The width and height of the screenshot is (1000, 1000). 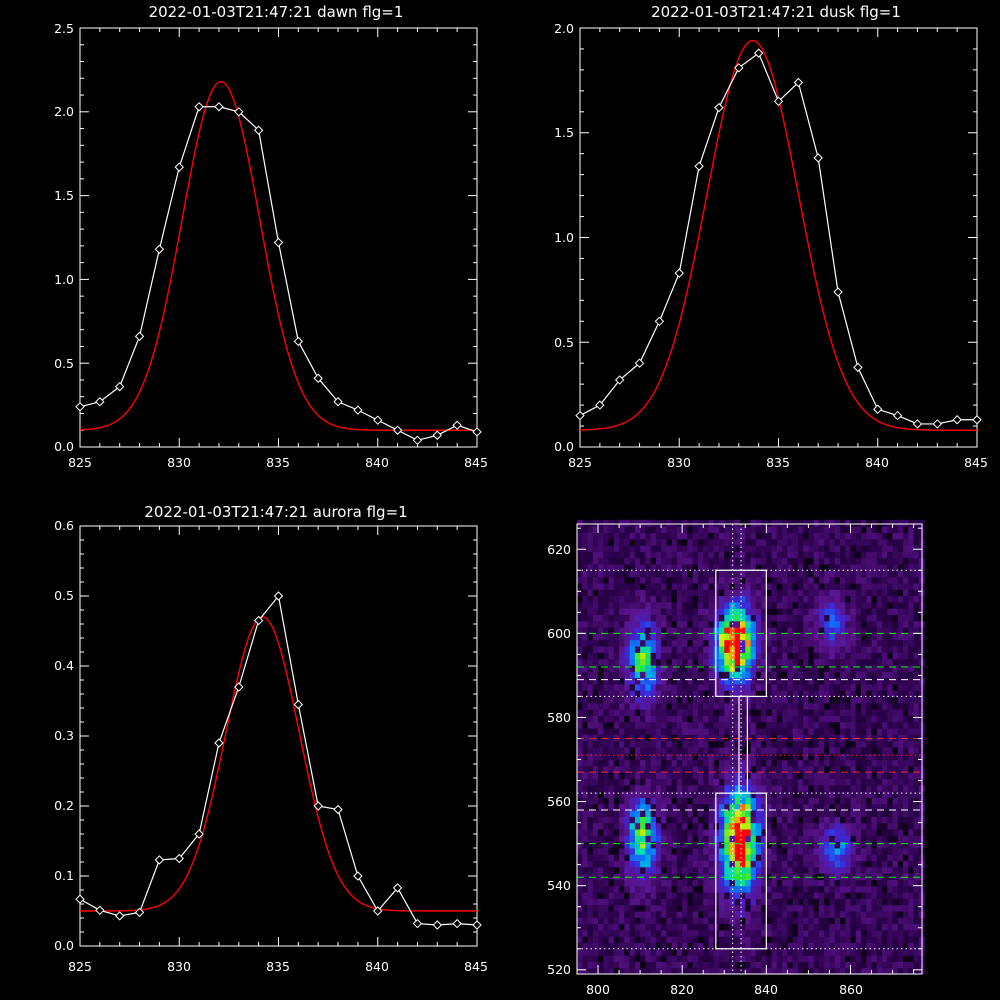 What do you see at coordinates (64, 111) in the screenshot?
I see `dawn-y-tick-2.0: 2.0` at bounding box center [64, 111].